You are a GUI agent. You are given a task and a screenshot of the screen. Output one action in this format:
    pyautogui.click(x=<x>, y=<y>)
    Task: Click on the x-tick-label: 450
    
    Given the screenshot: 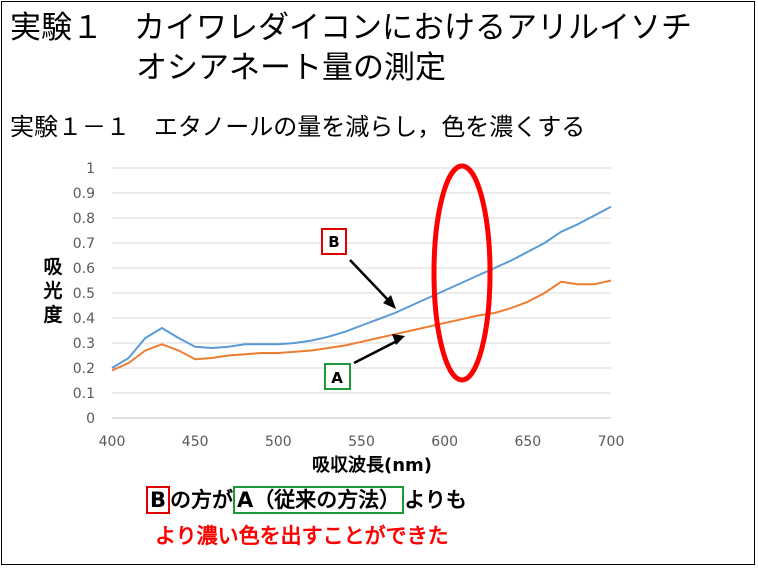 What is the action you would take?
    pyautogui.click(x=195, y=442)
    